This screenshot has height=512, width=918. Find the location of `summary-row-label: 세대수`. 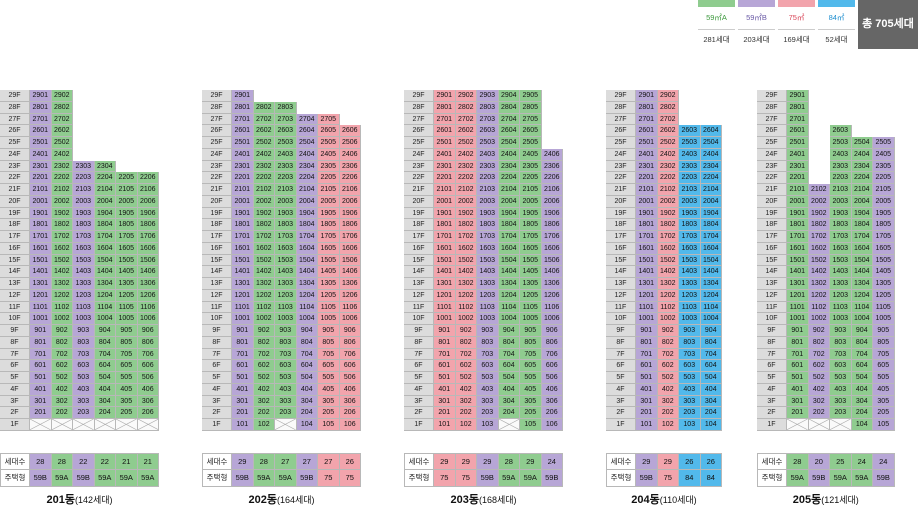

summary-row-label: 세대수 is located at coordinates (772, 461).